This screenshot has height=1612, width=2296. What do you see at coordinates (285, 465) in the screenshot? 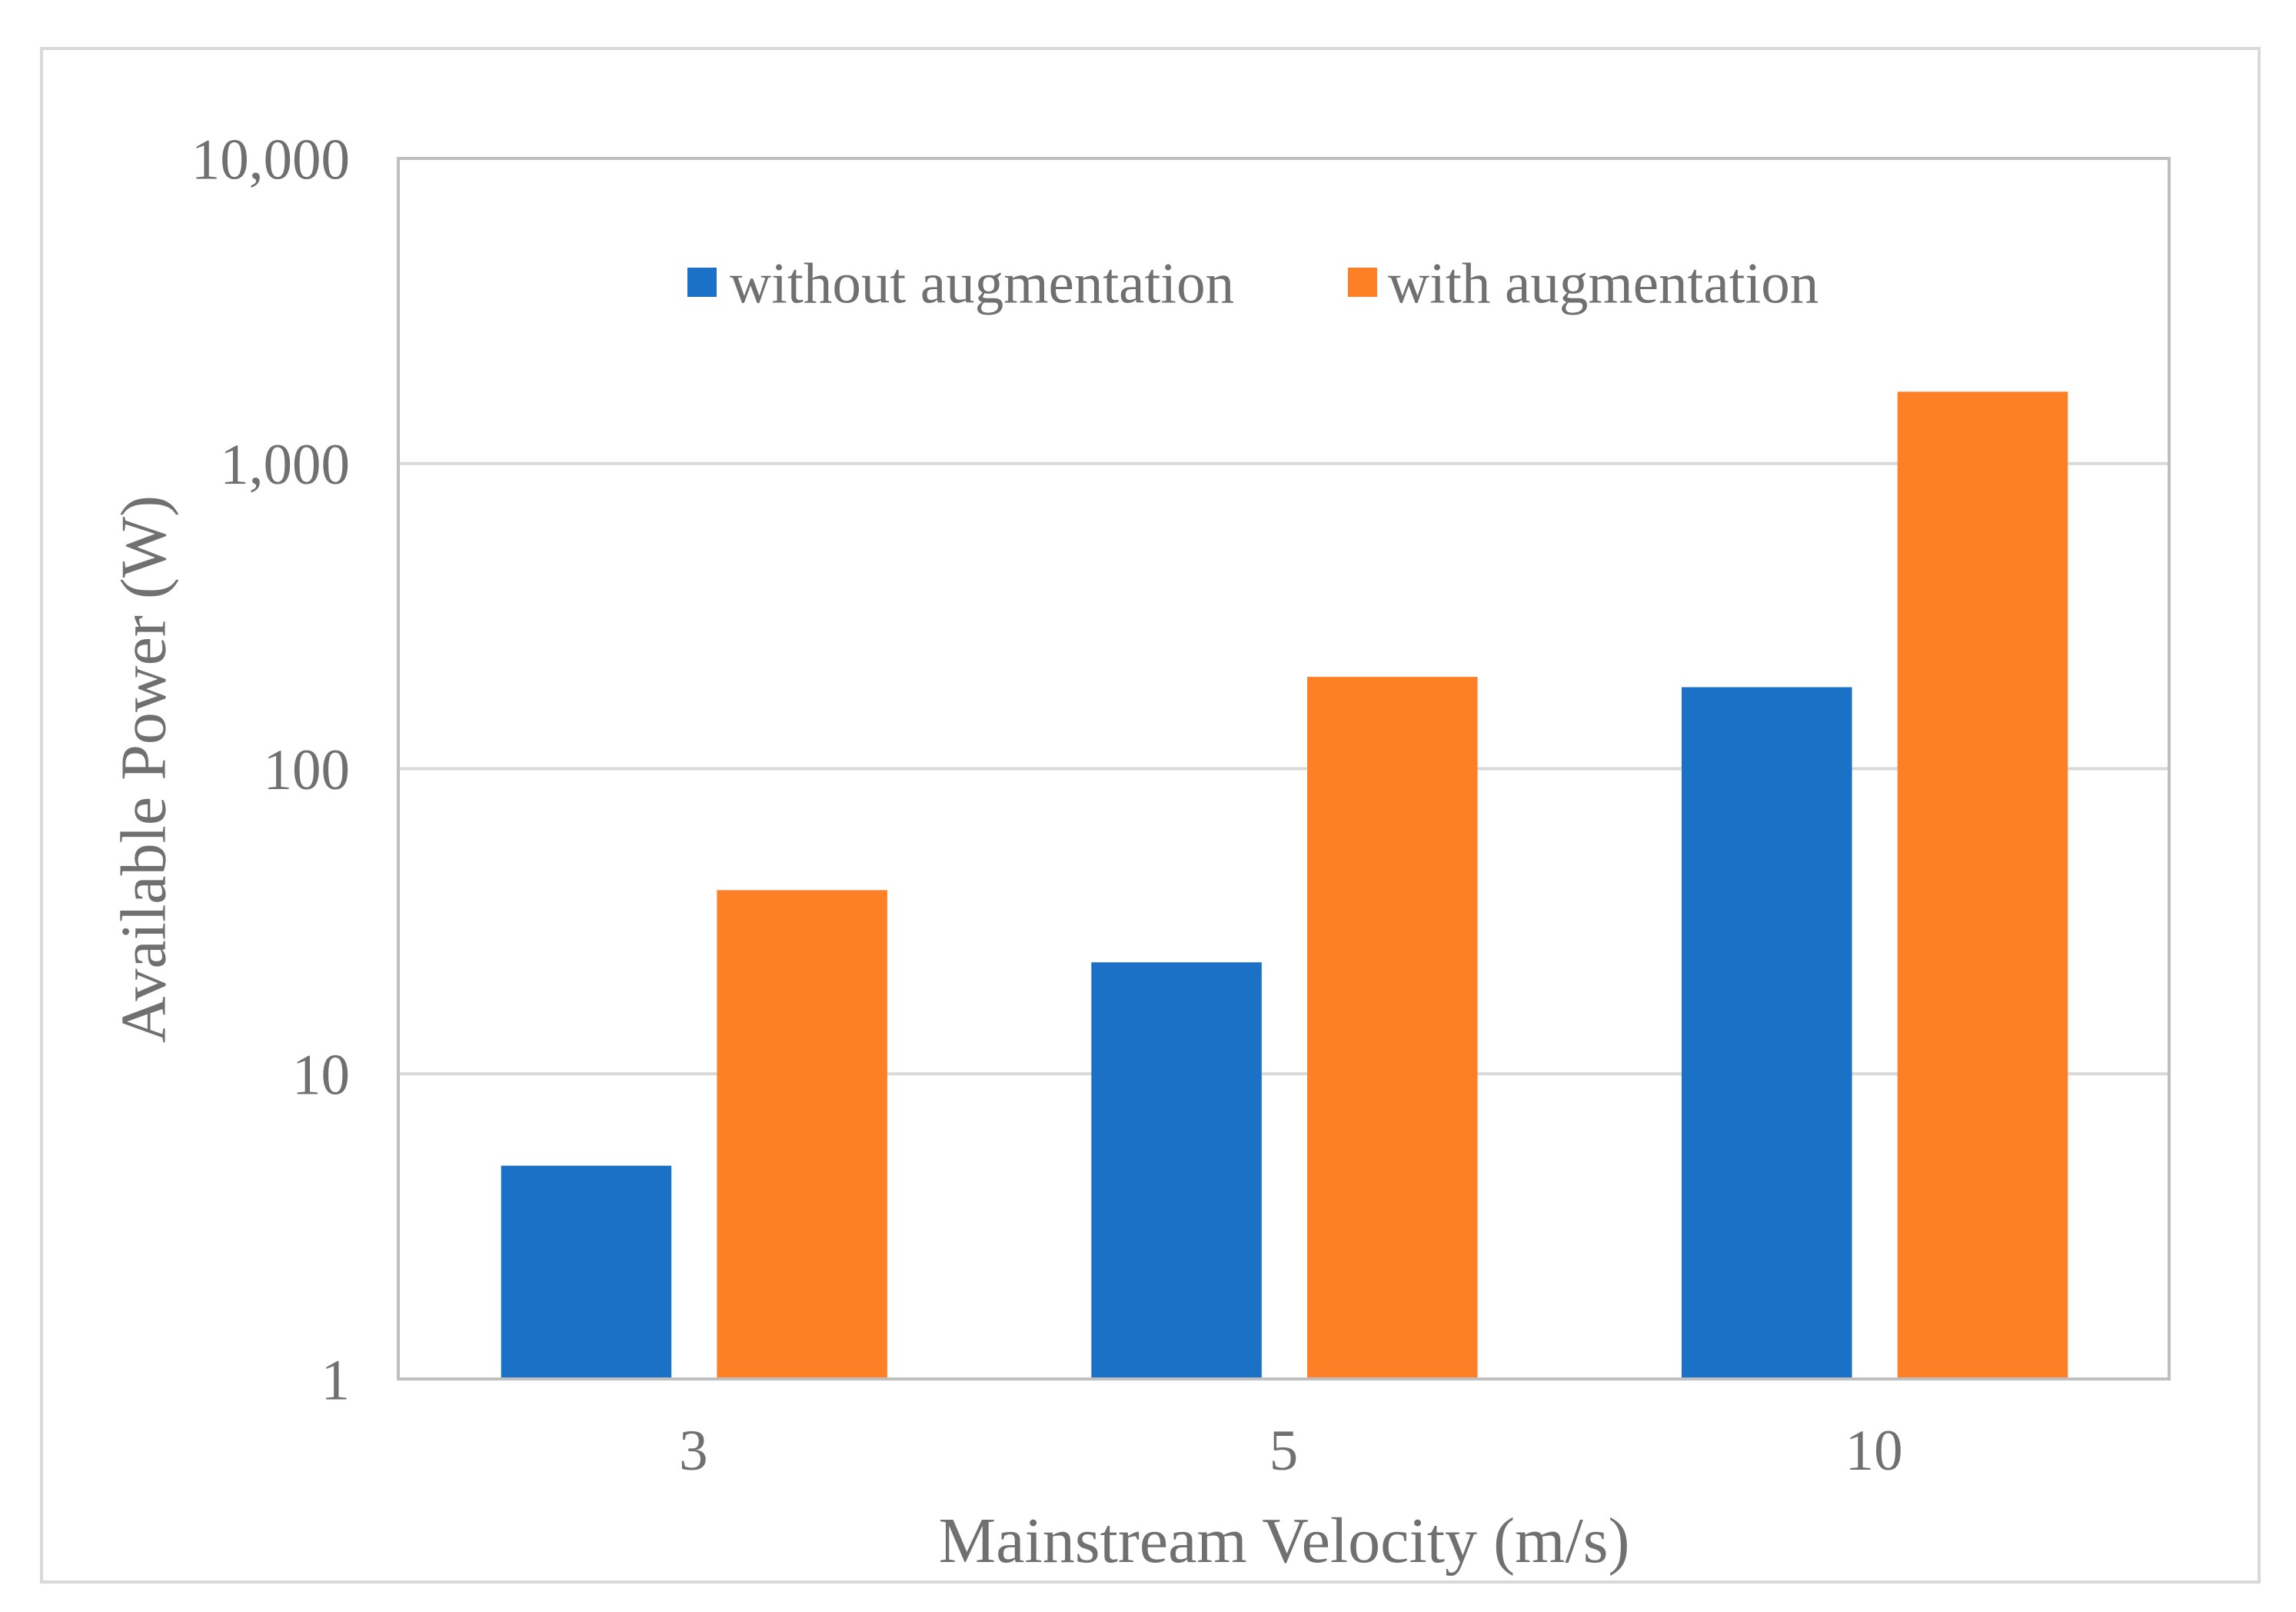
I see `y-tick-label: 1,000` at bounding box center [285, 465].